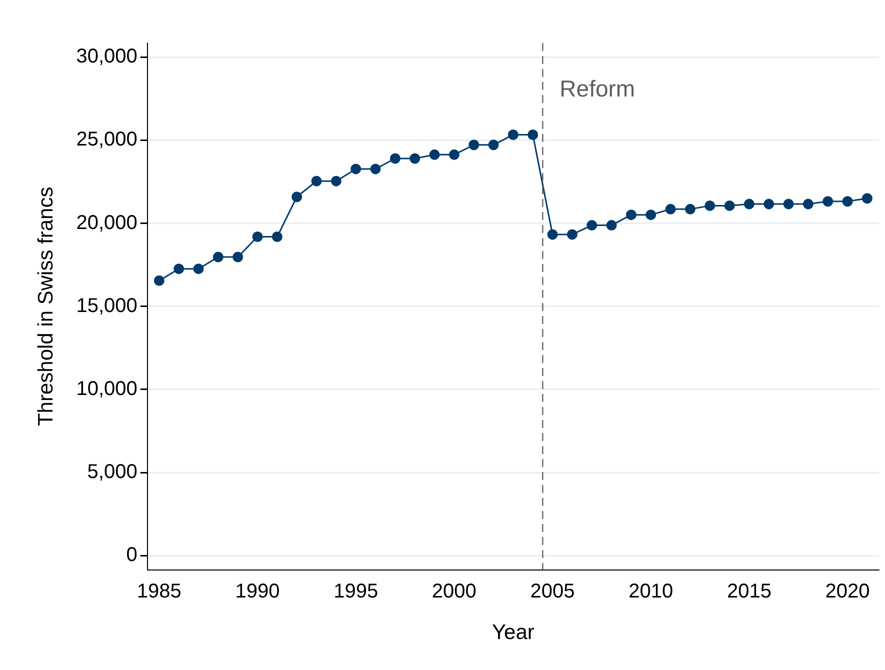 Image resolution: width=885 pixels, height=670 pixels. What do you see at coordinates (46, 306) in the screenshot?
I see `y-axis-title: Threshold in Swiss francs` at bounding box center [46, 306].